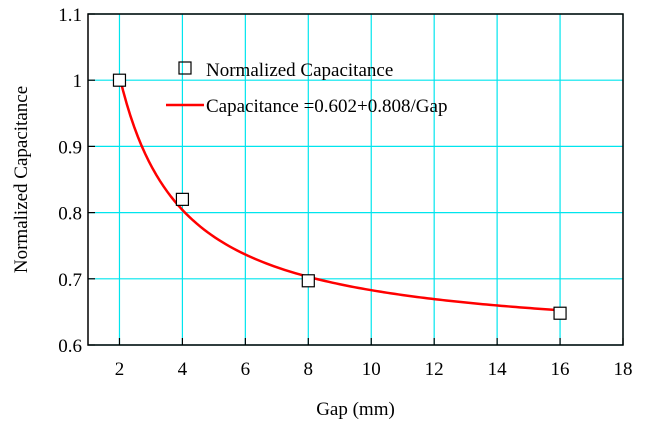  I want to click on legend-marker-normalized-capacitance, so click(185, 68).